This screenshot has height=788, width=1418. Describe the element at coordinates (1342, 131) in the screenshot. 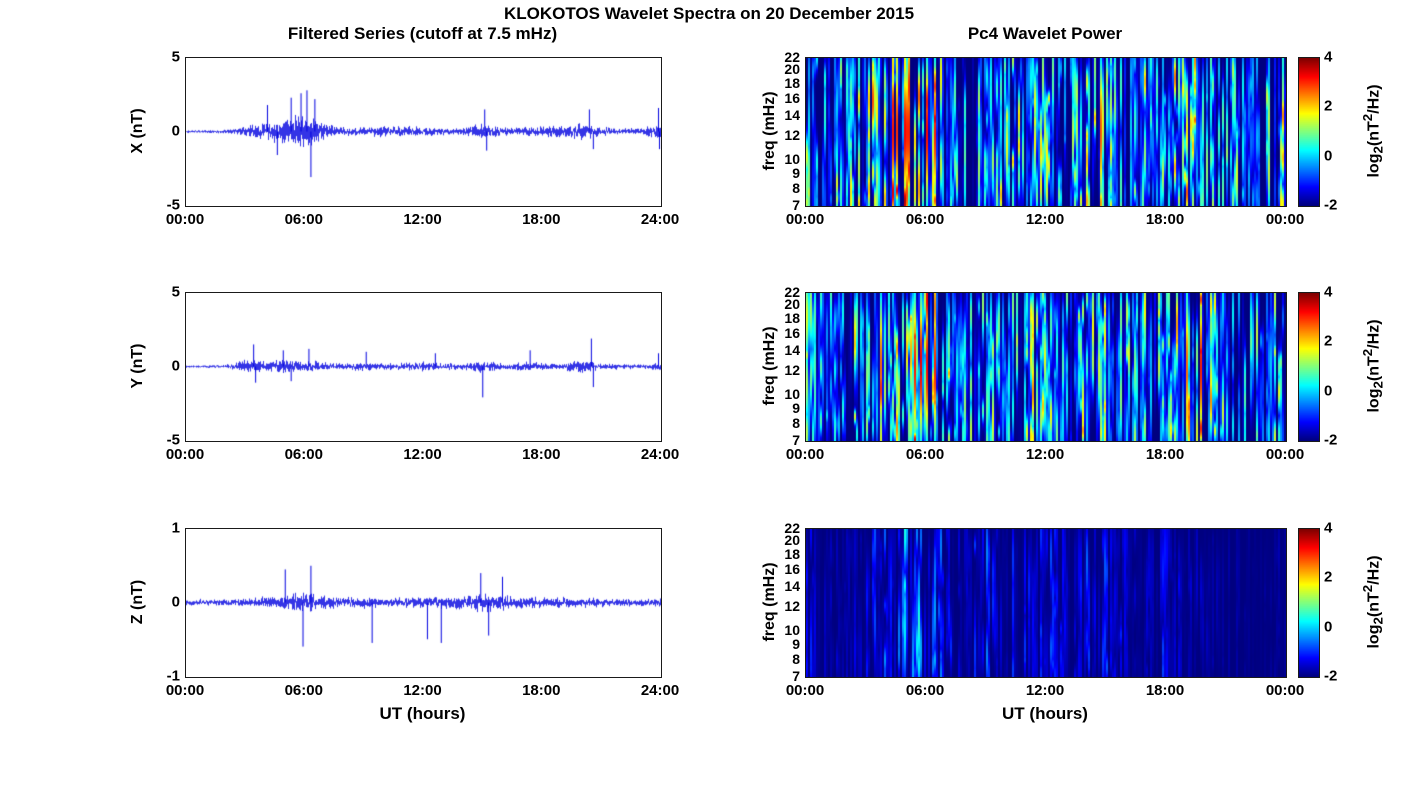

I see `x-colorbar: 4 2 0 -2 log2(nT2/Hz)` at that location.